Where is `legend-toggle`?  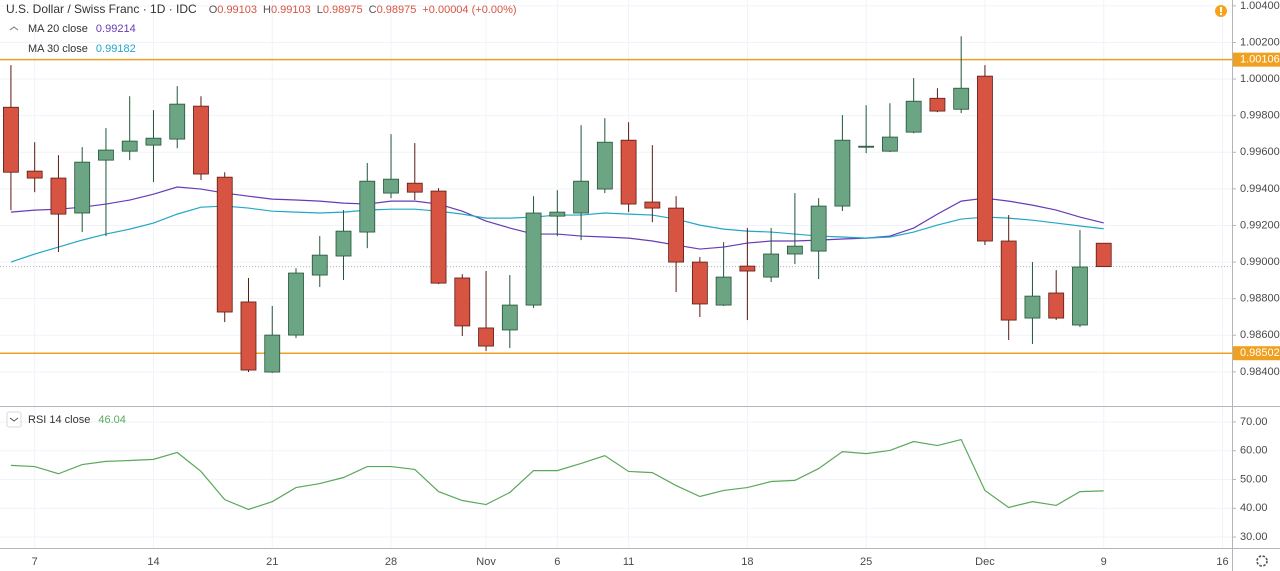
legend-toggle is located at coordinates (14, 28).